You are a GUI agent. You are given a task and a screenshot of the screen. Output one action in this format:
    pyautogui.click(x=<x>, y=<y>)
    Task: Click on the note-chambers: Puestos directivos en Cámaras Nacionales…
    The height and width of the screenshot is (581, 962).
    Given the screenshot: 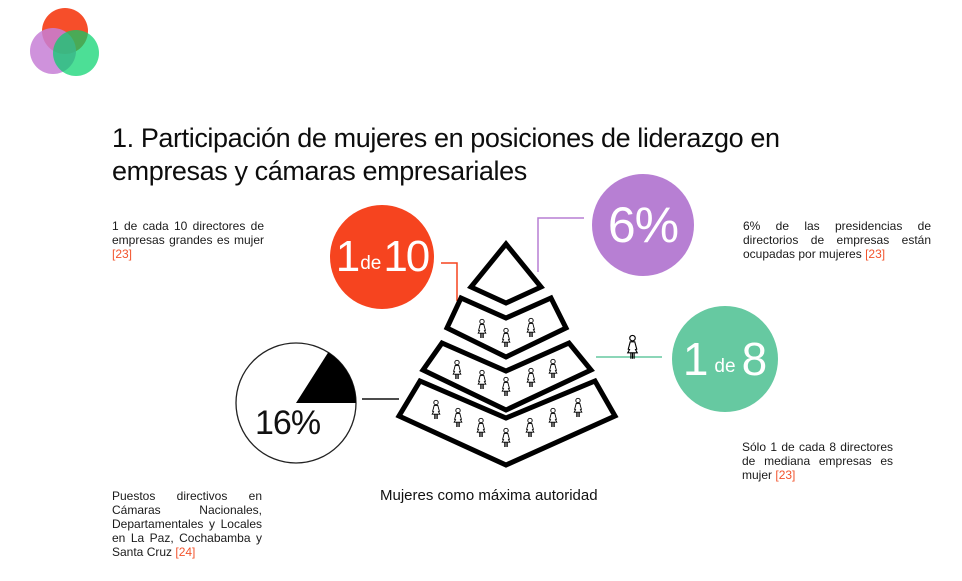 What is the action you would take?
    pyautogui.click(x=187, y=524)
    